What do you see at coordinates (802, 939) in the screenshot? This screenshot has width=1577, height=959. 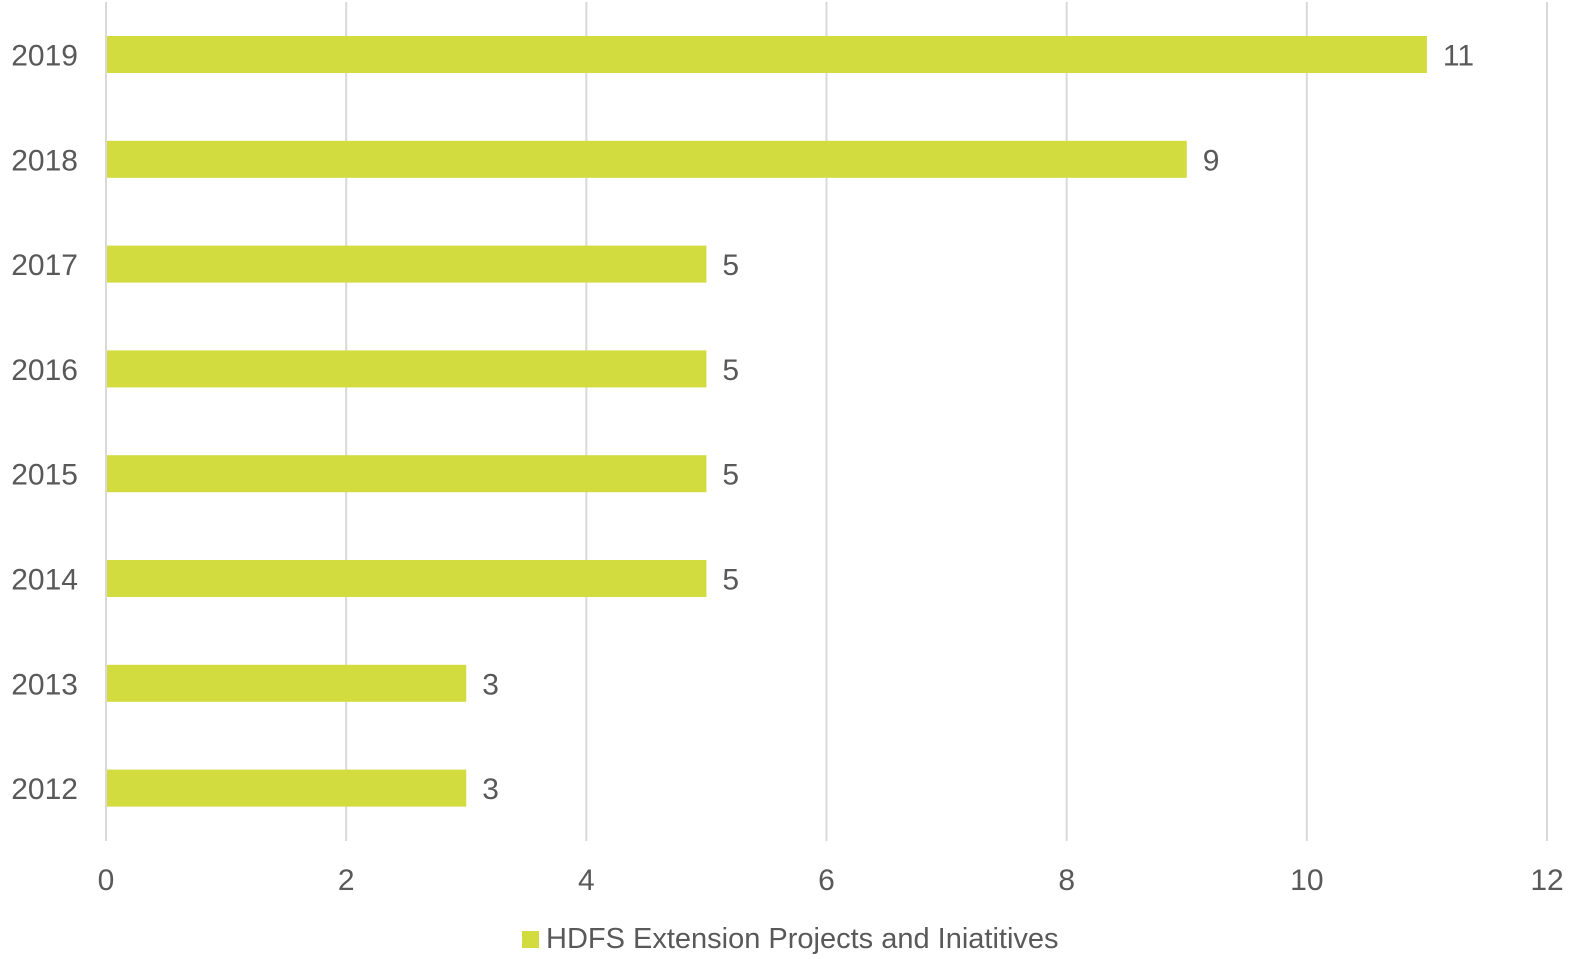 I see `legend-label: HDFS Extension Projects and Iniatitives` at bounding box center [802, 939].